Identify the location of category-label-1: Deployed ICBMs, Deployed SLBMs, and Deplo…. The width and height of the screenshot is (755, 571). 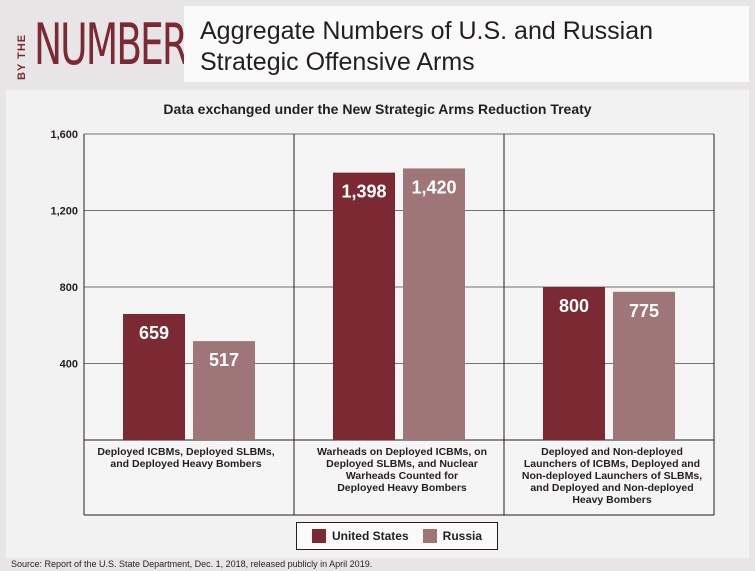
(186, 458).